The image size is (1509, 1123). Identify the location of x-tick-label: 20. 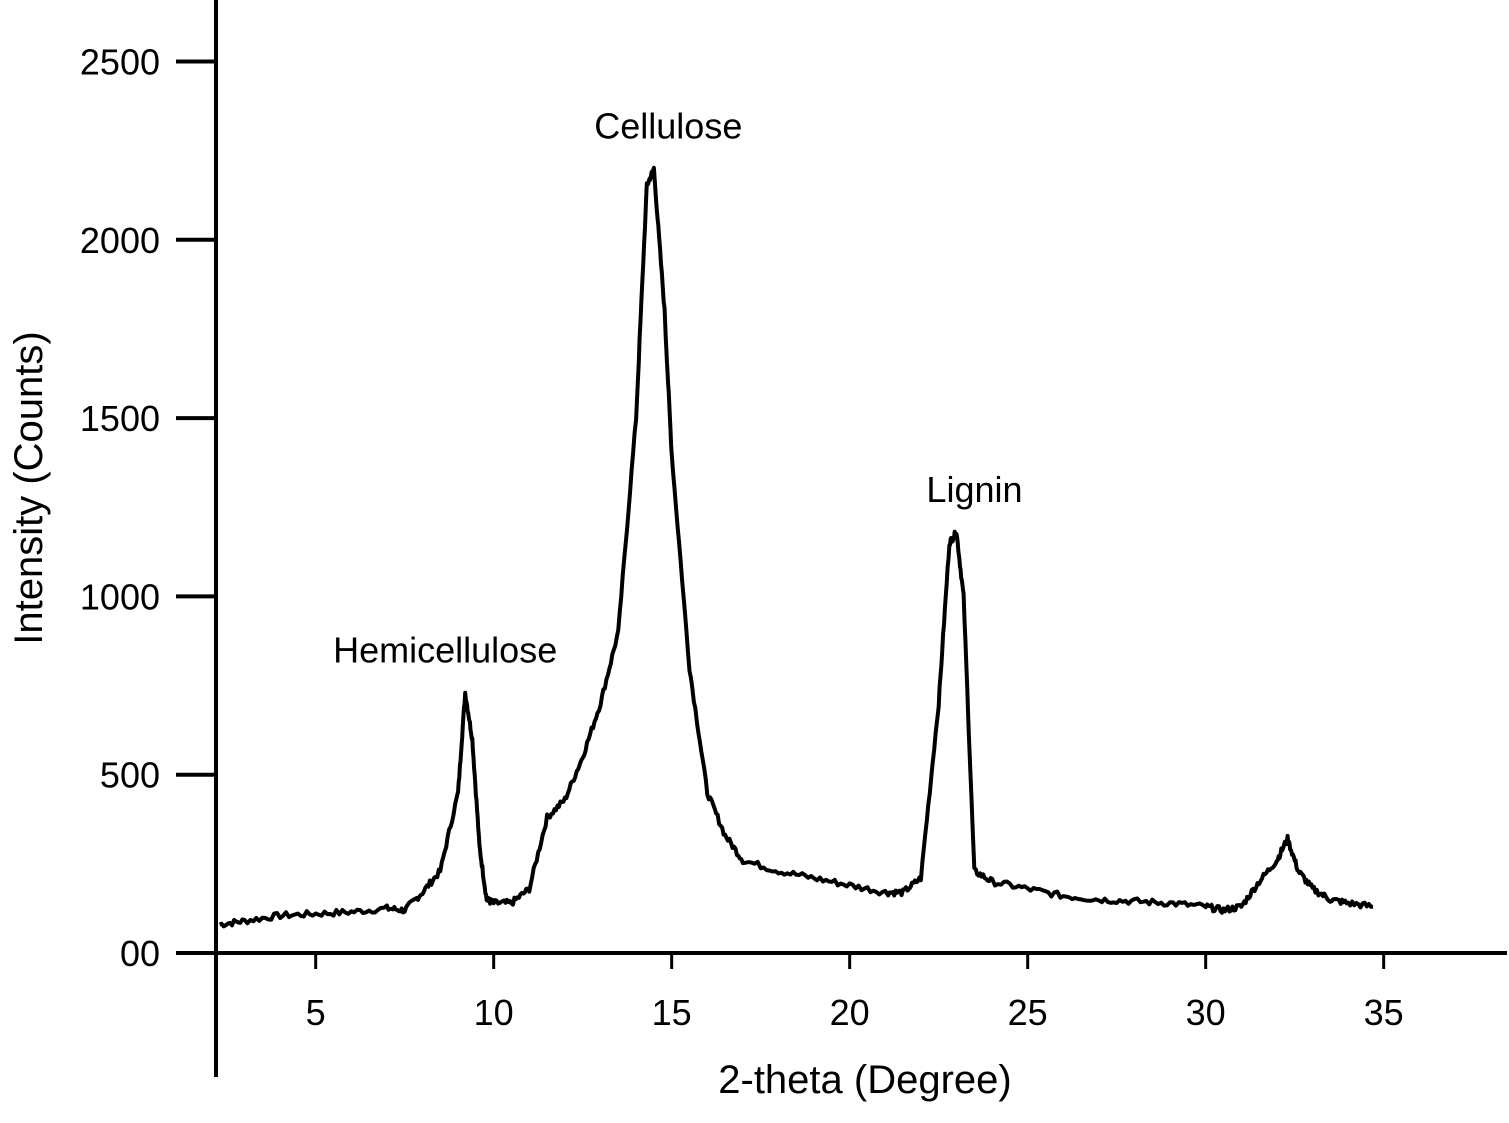
(850, 1012).